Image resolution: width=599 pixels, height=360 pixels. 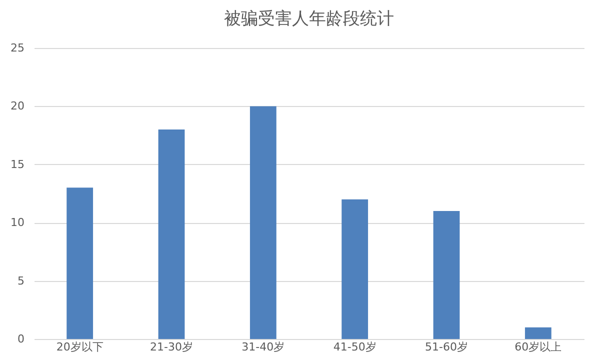 I want to click on y-tick-label: 20, so click(x=17, y=106).